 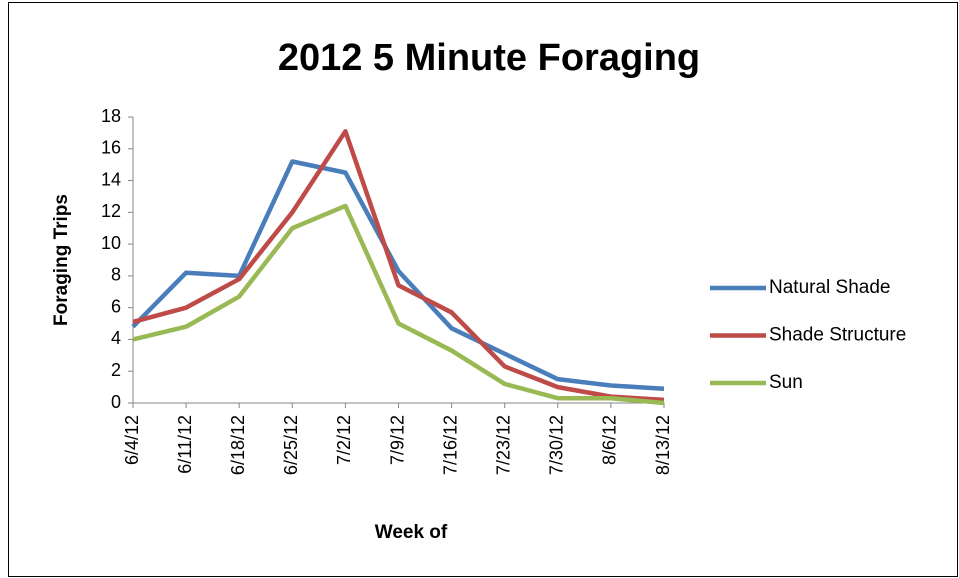 What do you see at coordinates (397, 440) in the screenshot?
I see `x-tick-label: 7/9/12` at bounding box center [397, 440].